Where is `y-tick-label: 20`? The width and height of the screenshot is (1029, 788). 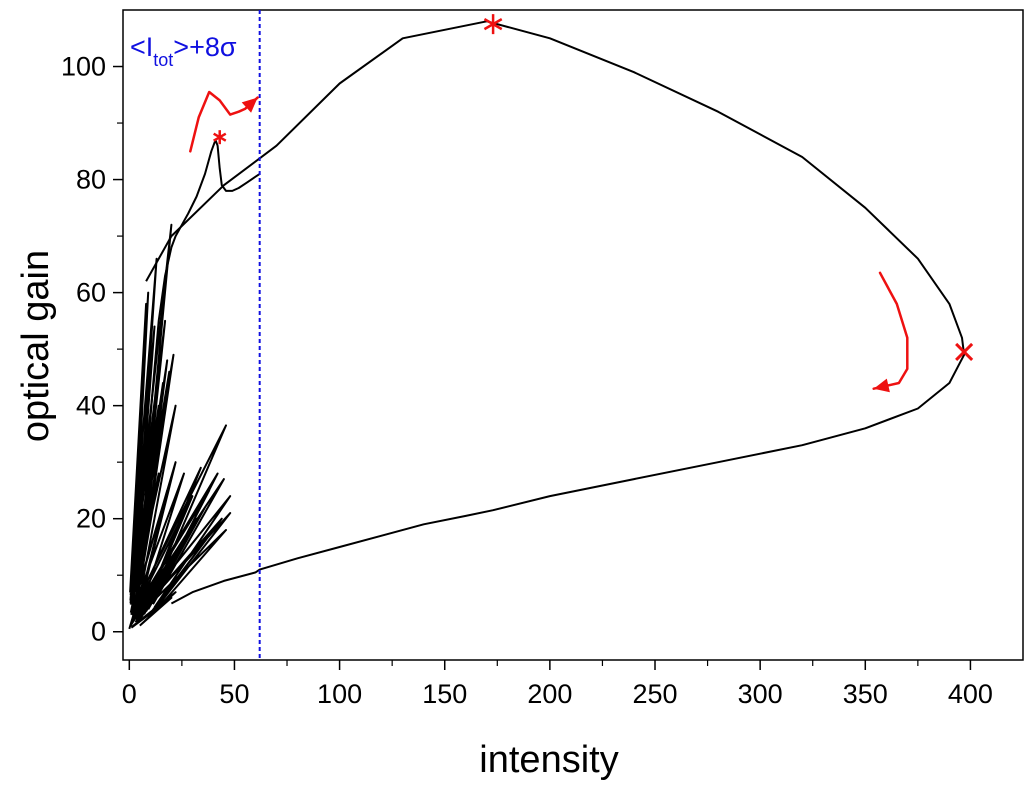
y-tick-label: 20 is located at coordinates (91, 519).